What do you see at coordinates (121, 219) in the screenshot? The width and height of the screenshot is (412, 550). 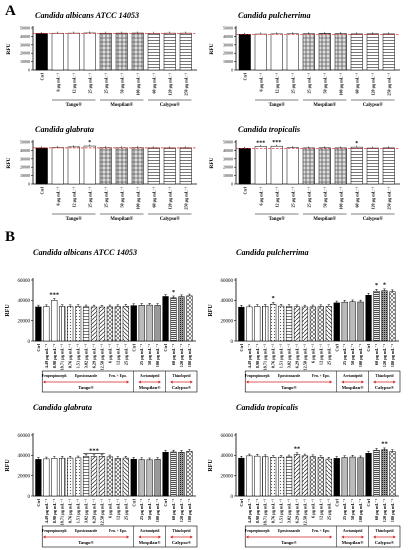 I see `group-label: Mospilan®` at bounding box center [121, 219].